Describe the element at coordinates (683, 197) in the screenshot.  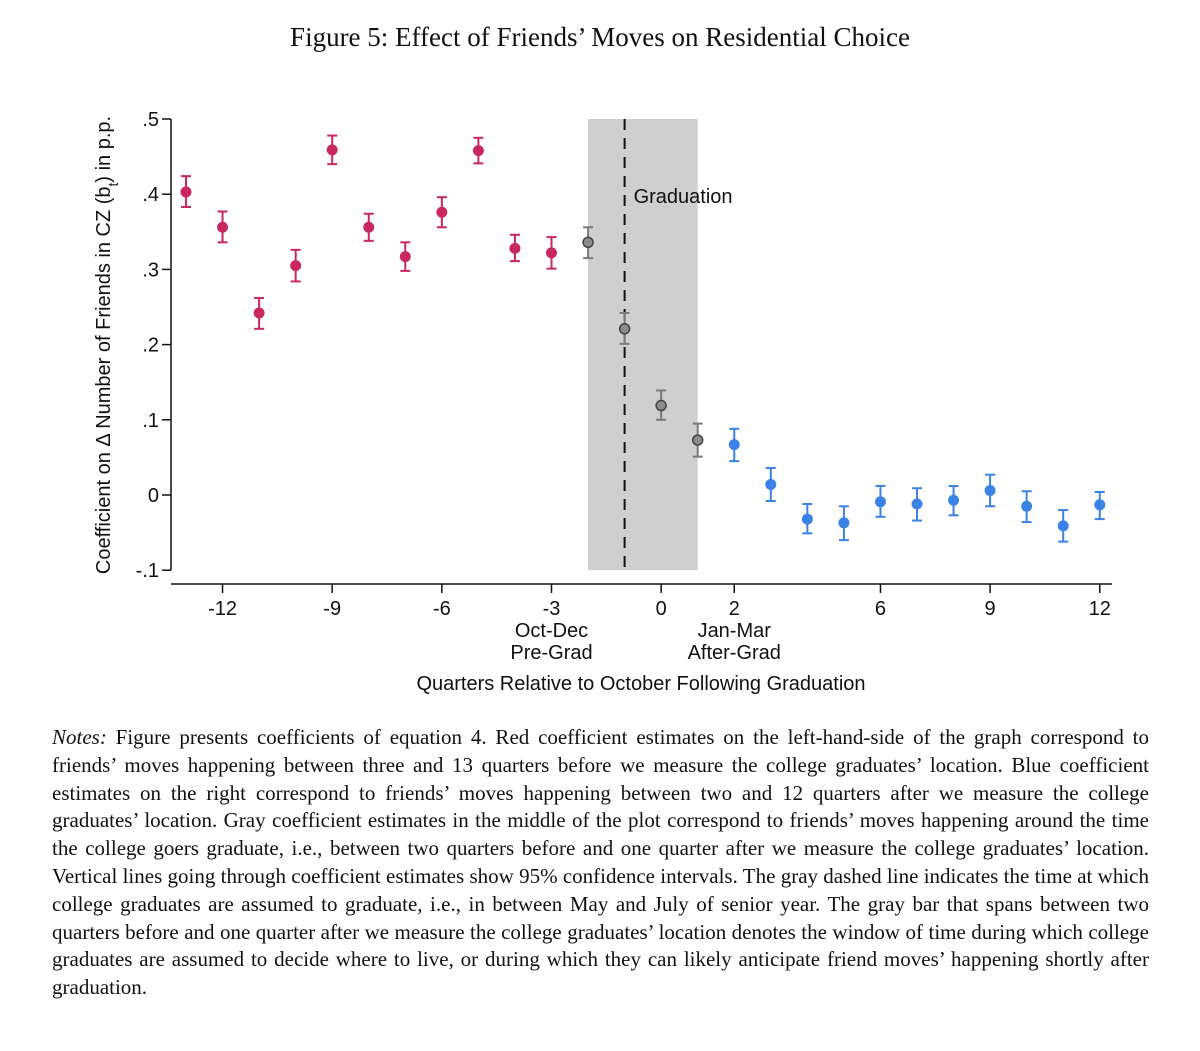
I see `graduation-label: Graduation` at that location.